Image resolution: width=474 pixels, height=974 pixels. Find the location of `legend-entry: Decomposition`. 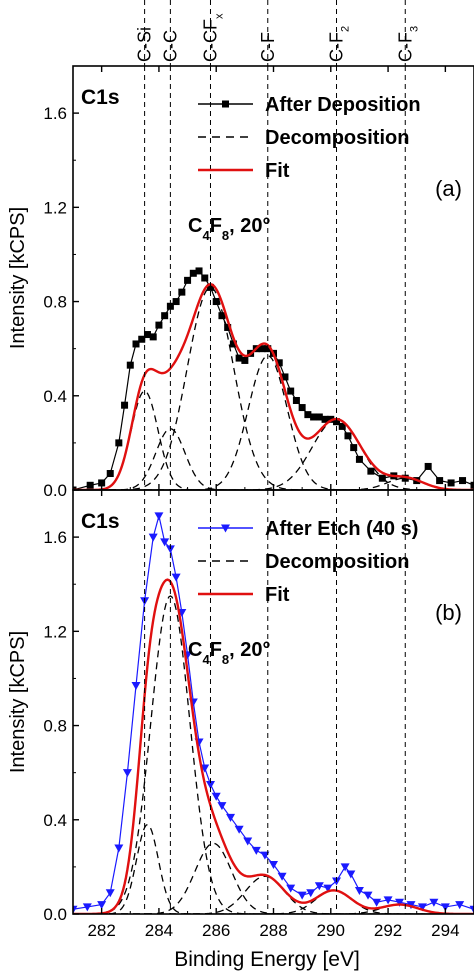

legend-entry: Decomposition is located at coordinates (303, 562).